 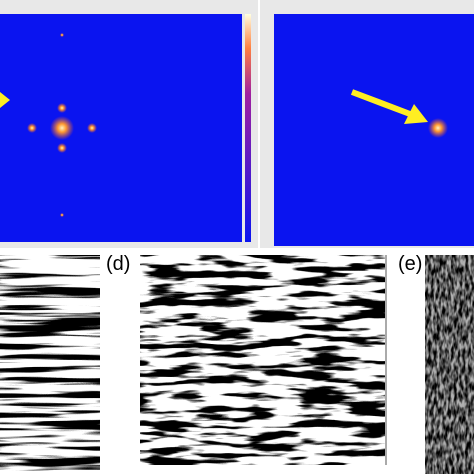 What do you see at coordinates (381, 103) in the screenshot?
I see `arrow-shaft` at bounding box center [381, 103].